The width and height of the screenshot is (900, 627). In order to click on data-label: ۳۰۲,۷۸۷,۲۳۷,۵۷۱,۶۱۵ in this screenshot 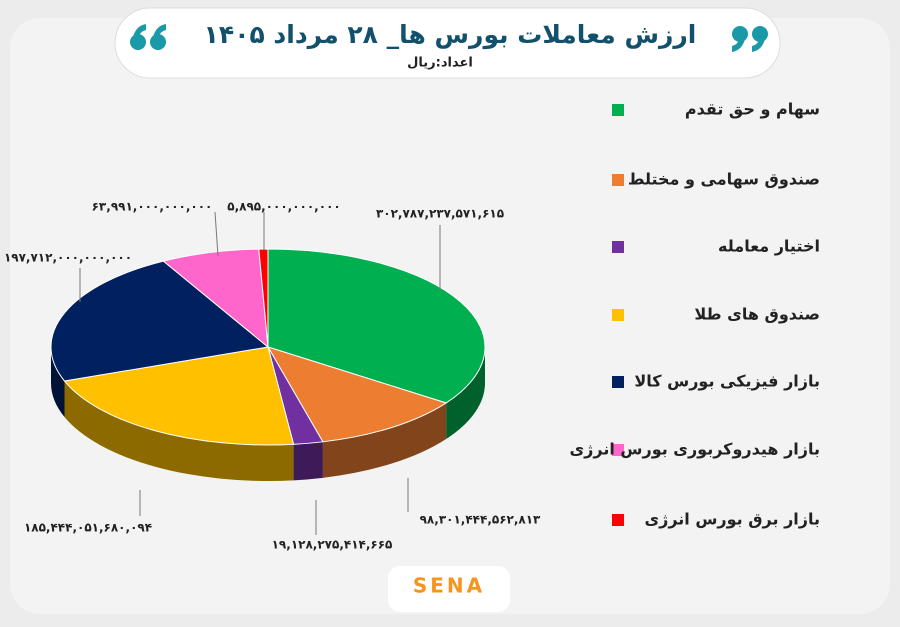, I will do `click(440, 214)`.